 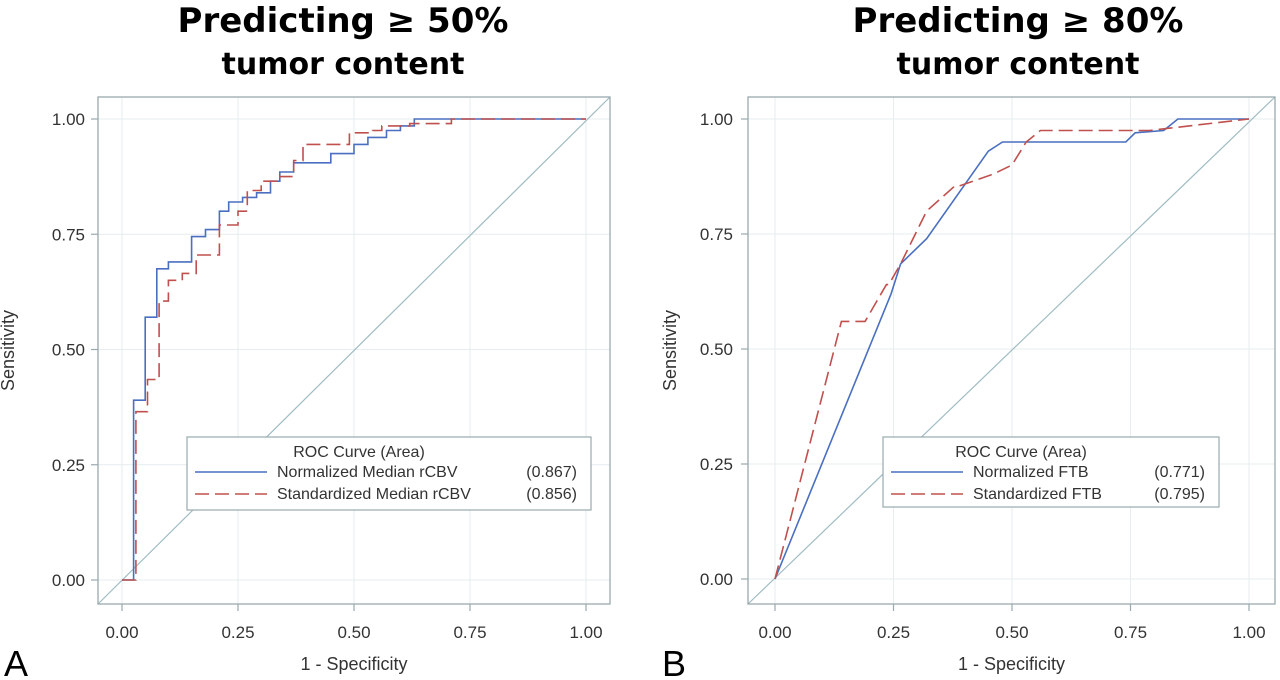 What do you see at coordinates (1179, 472) in the screenshot?
I see `legend-series-area: (0.771)` at bounding box center [1179, 472].